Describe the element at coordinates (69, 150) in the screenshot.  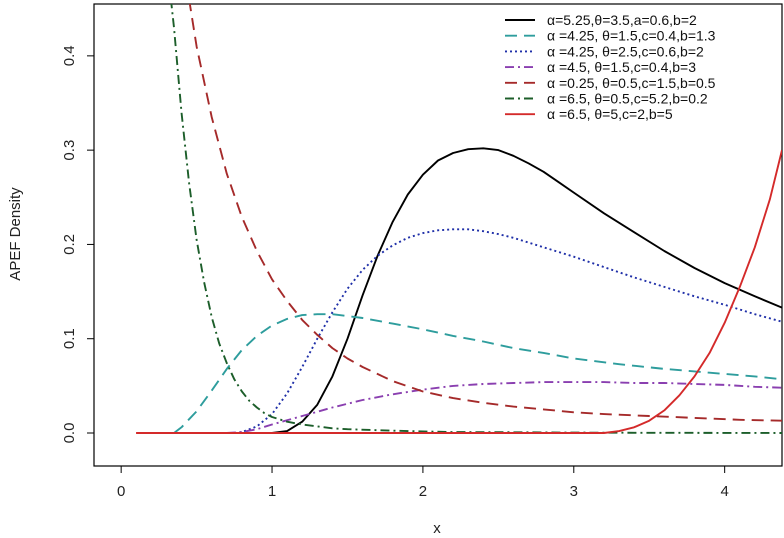
I see `y-tick-label: 0.3` at that location.